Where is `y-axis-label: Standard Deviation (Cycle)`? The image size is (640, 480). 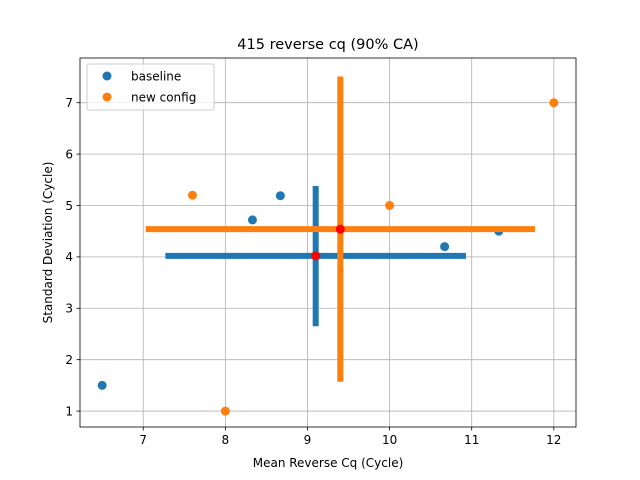 y-axis-label: Standard Deviation (Cycle) is located at coordinates (48, 243).